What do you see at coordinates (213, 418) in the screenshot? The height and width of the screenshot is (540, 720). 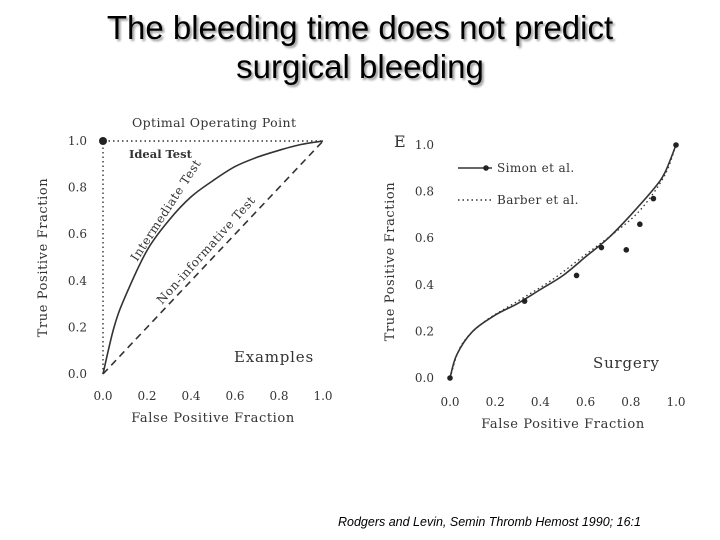 I see `cleft-x-axis-label: False Positive Fraction` at bounding box center [213, 418].